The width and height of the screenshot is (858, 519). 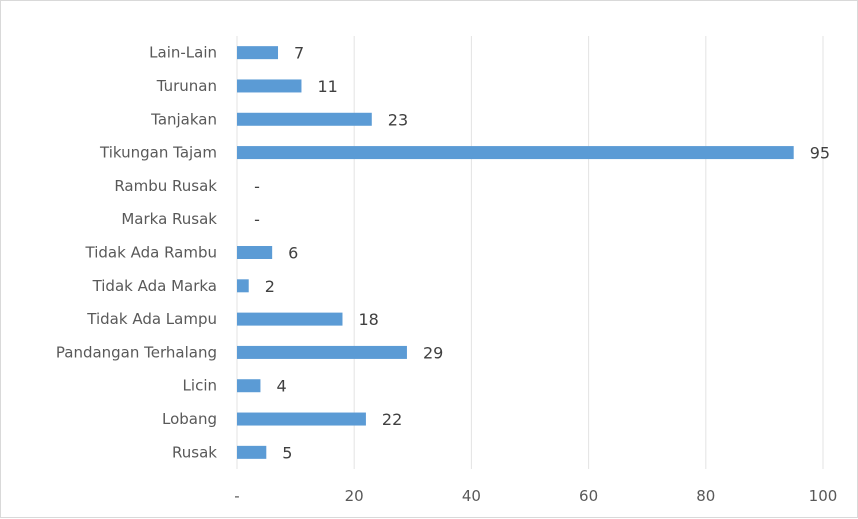 I want to click on category-label: Tanjakan, so click(x=183, y=119).